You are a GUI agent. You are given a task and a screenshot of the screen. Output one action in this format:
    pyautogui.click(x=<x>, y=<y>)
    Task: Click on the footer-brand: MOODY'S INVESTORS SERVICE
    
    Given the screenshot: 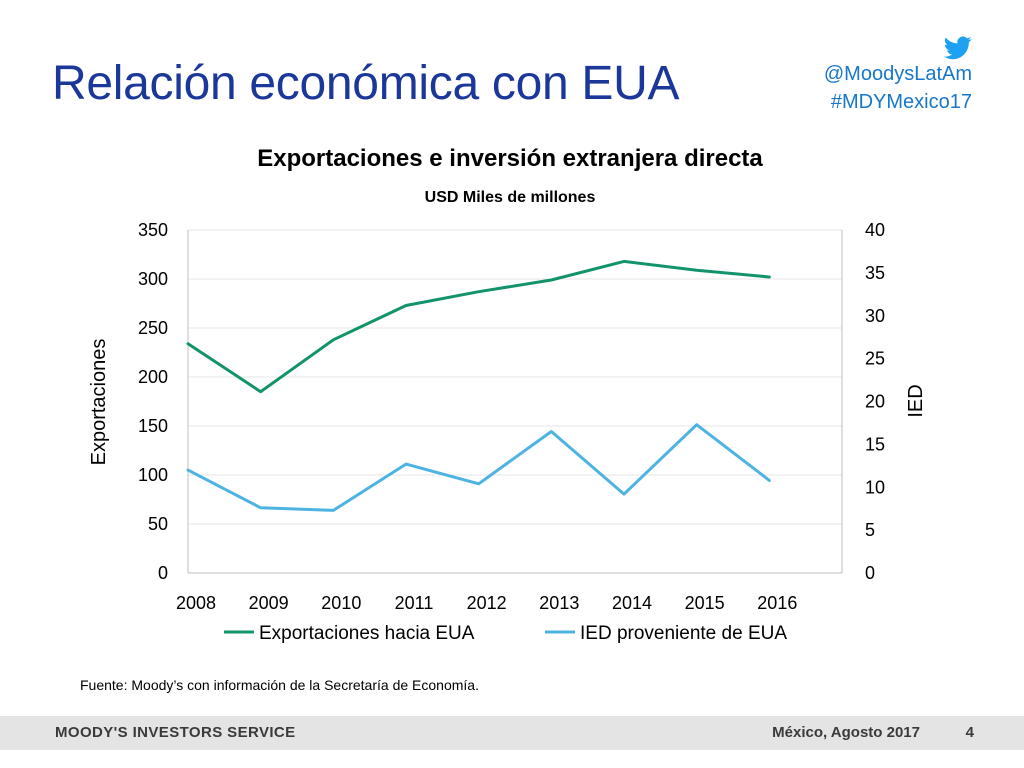 What is the action you would take?
    pyautogui.click(x=175, y=732)
    